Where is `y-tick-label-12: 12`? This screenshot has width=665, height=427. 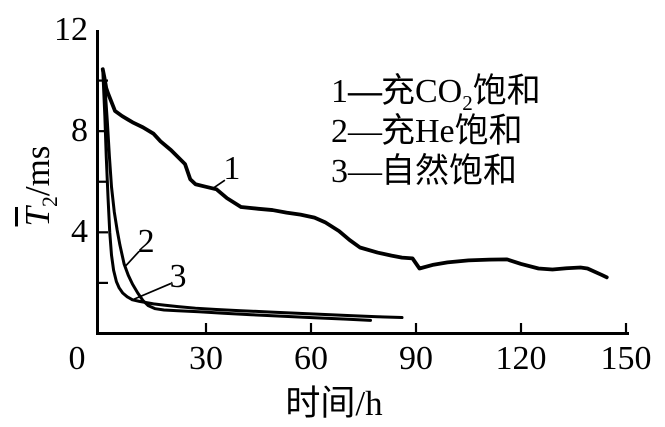 y-tick-label-12: 12 is located at coordinates (71, 29).